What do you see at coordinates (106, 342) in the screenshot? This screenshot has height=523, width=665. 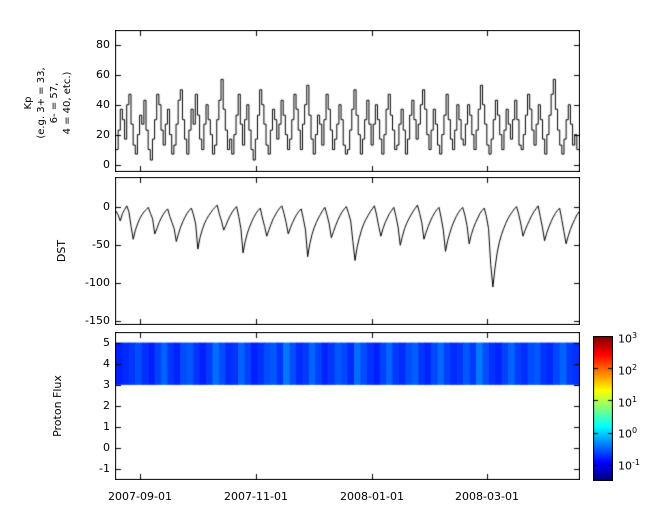 I see `flux-ytick-label: 5` at bounding box center [106, 342].